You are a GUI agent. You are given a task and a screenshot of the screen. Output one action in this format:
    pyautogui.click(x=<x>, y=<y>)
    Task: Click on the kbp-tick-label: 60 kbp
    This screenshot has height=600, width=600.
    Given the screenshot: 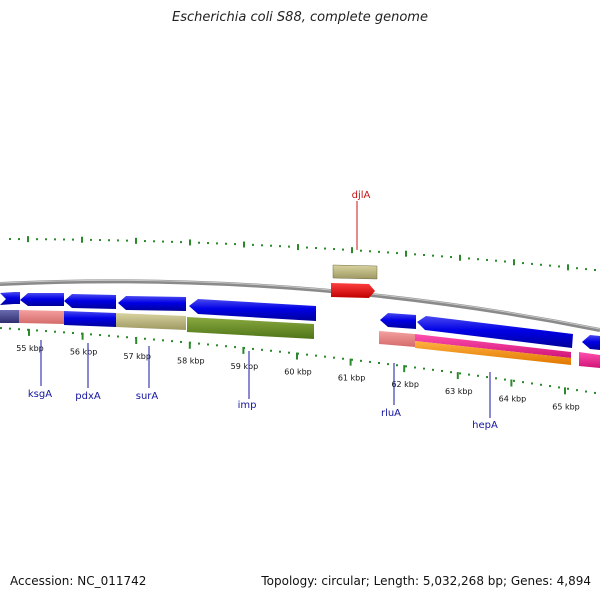 What is the action you would take?
    pyautogui.click(x=298, y=372)
    